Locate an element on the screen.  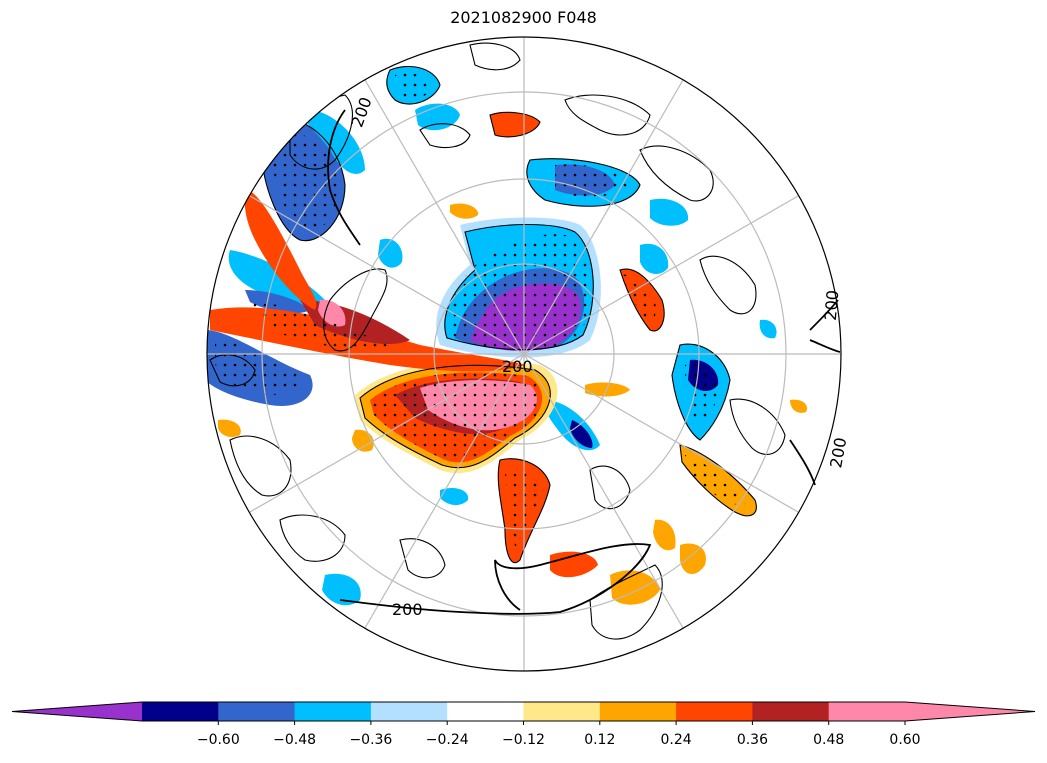
colorbar-tick-label: 0.36 is located at coordinates (752, 740).